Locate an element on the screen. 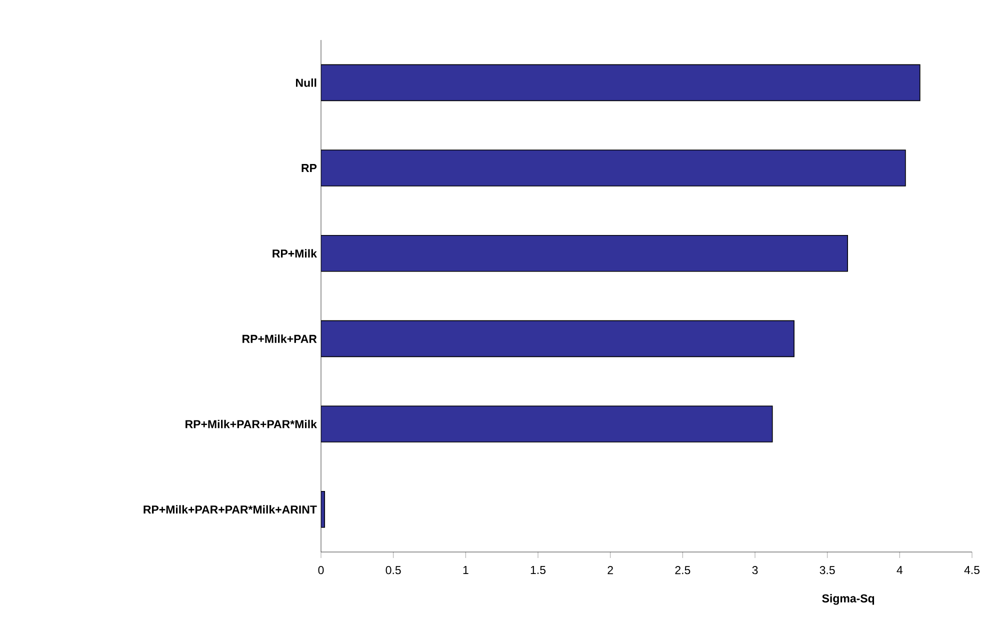  x-tick-label: 0 is located at coordinates (321, 570).